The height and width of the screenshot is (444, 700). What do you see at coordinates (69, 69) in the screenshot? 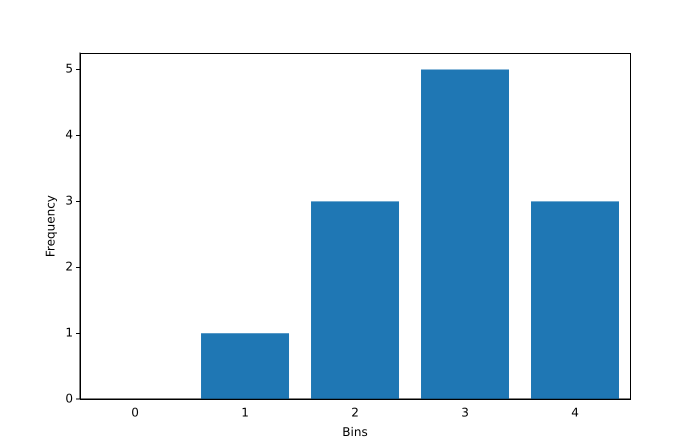
I see `y-tick-label: 5` at bounding box center [69, 69].